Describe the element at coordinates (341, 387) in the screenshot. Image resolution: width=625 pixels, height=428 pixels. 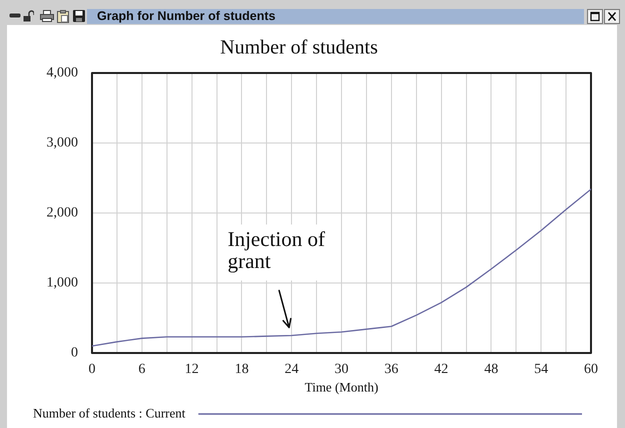
I see `x-axis-title: Time (Month)` at that location.